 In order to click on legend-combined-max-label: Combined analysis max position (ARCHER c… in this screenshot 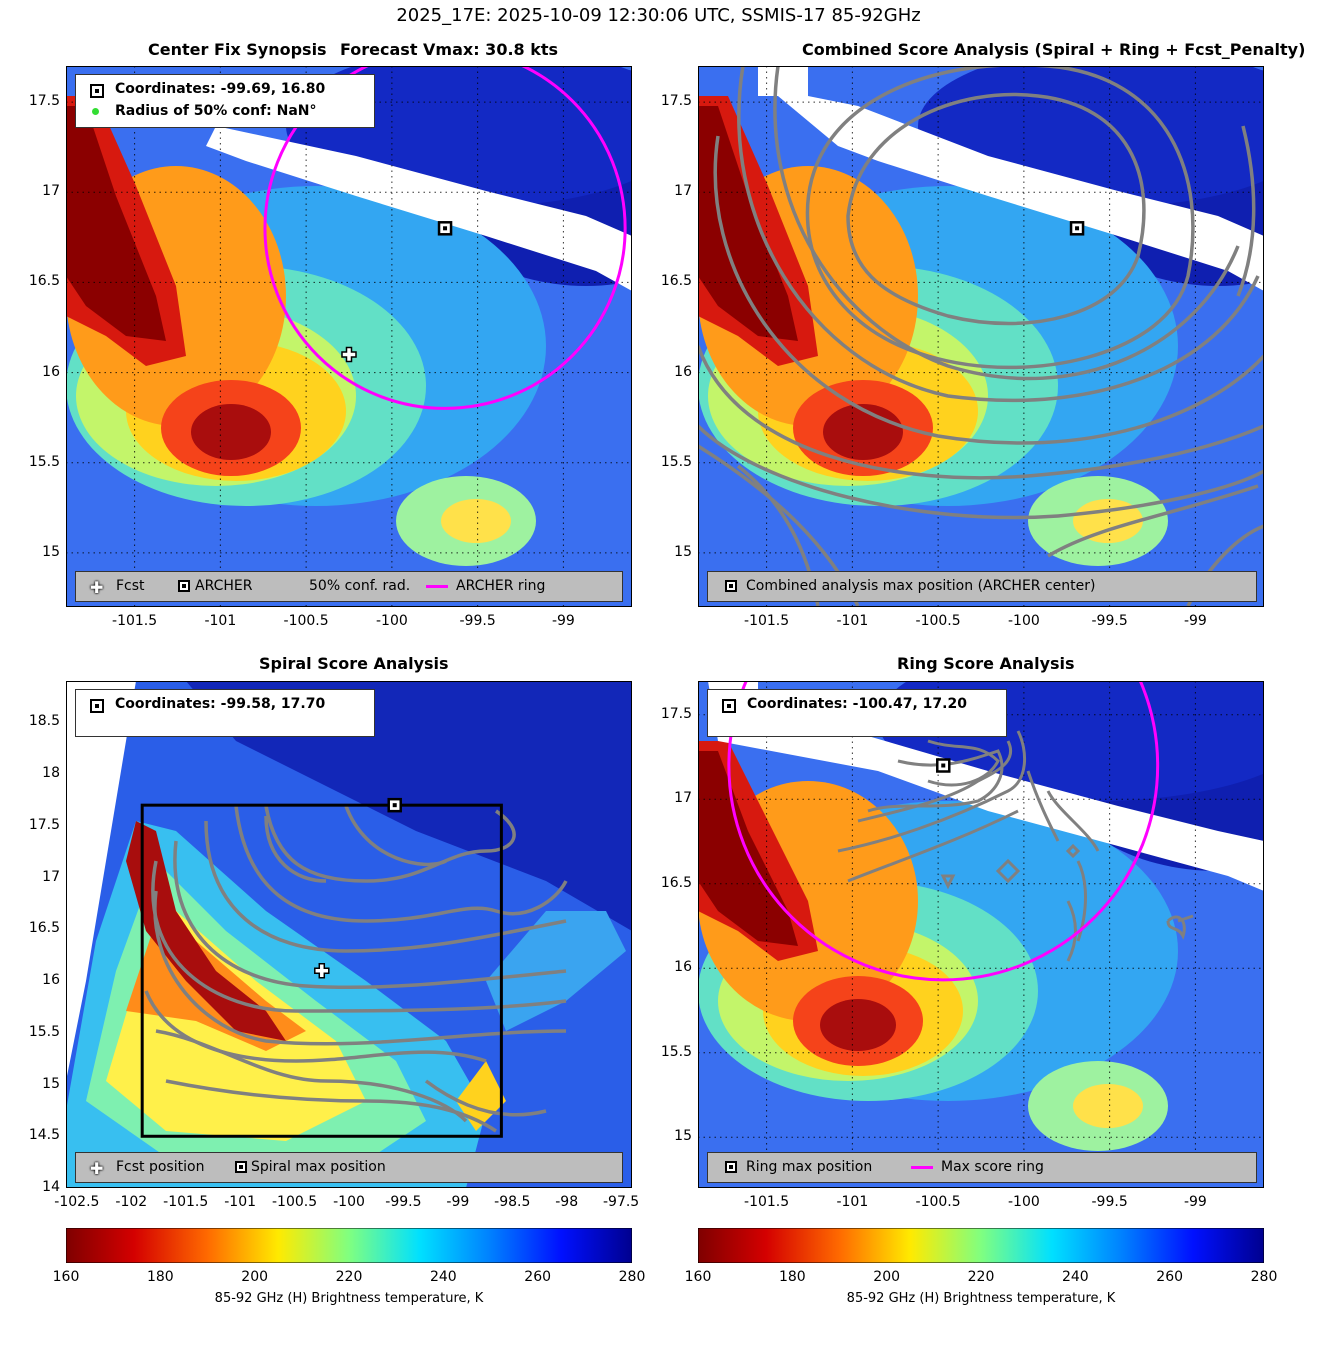, I will do `click(921, 586)`.